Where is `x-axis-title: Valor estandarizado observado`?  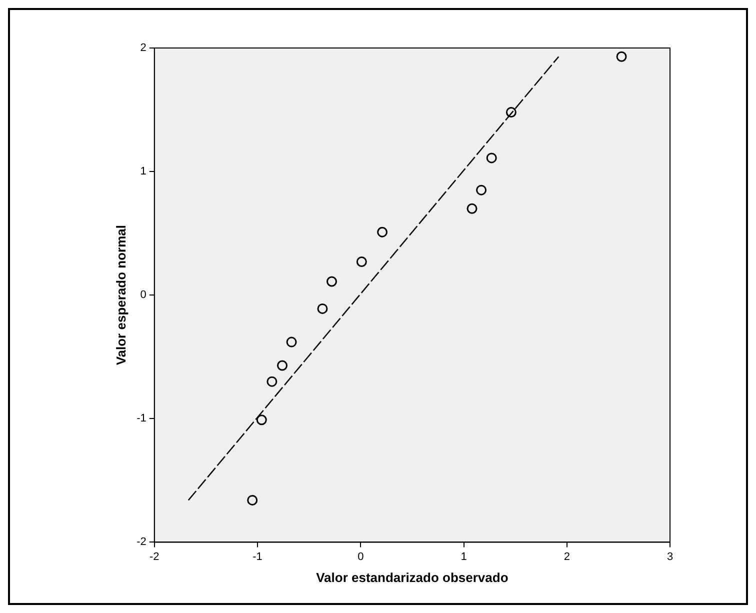
x-axis-title: Valor estandarizado observado is located at coordinates (412, 577).